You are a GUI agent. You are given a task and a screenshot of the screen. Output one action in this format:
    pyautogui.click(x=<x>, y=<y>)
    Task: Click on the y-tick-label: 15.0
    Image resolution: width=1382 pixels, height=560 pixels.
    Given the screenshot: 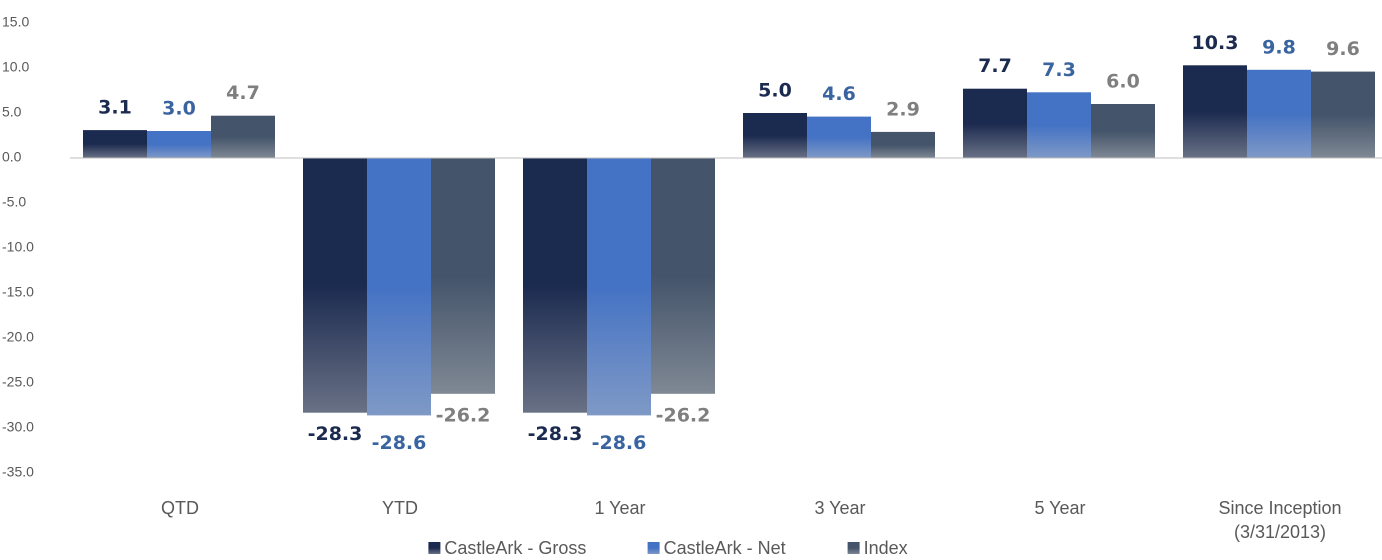 What is the action you would take?
    pyautogui.click(x=15, y=22)
    